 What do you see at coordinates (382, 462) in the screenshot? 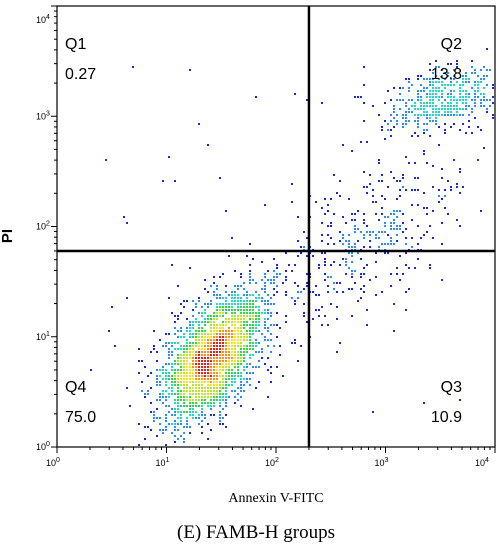
I see `x-tick-label: 103` at bounding box center [382, 462].